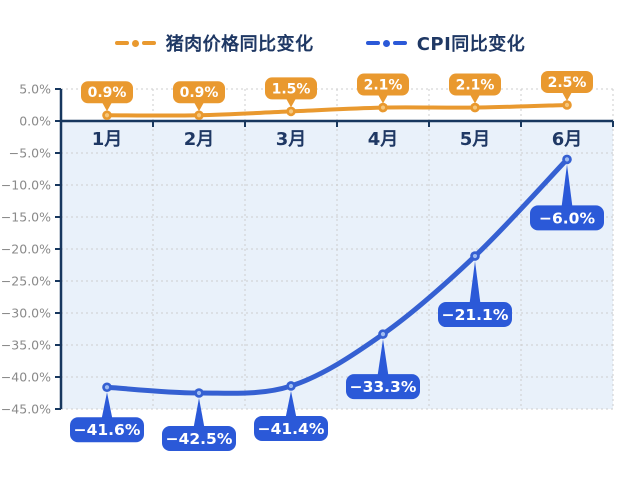 This screenshot has height=480, width=640. Describe the element at coordinates (26, 249) in the screenshot. I see `y-tick-label: −20.0%` at that location.